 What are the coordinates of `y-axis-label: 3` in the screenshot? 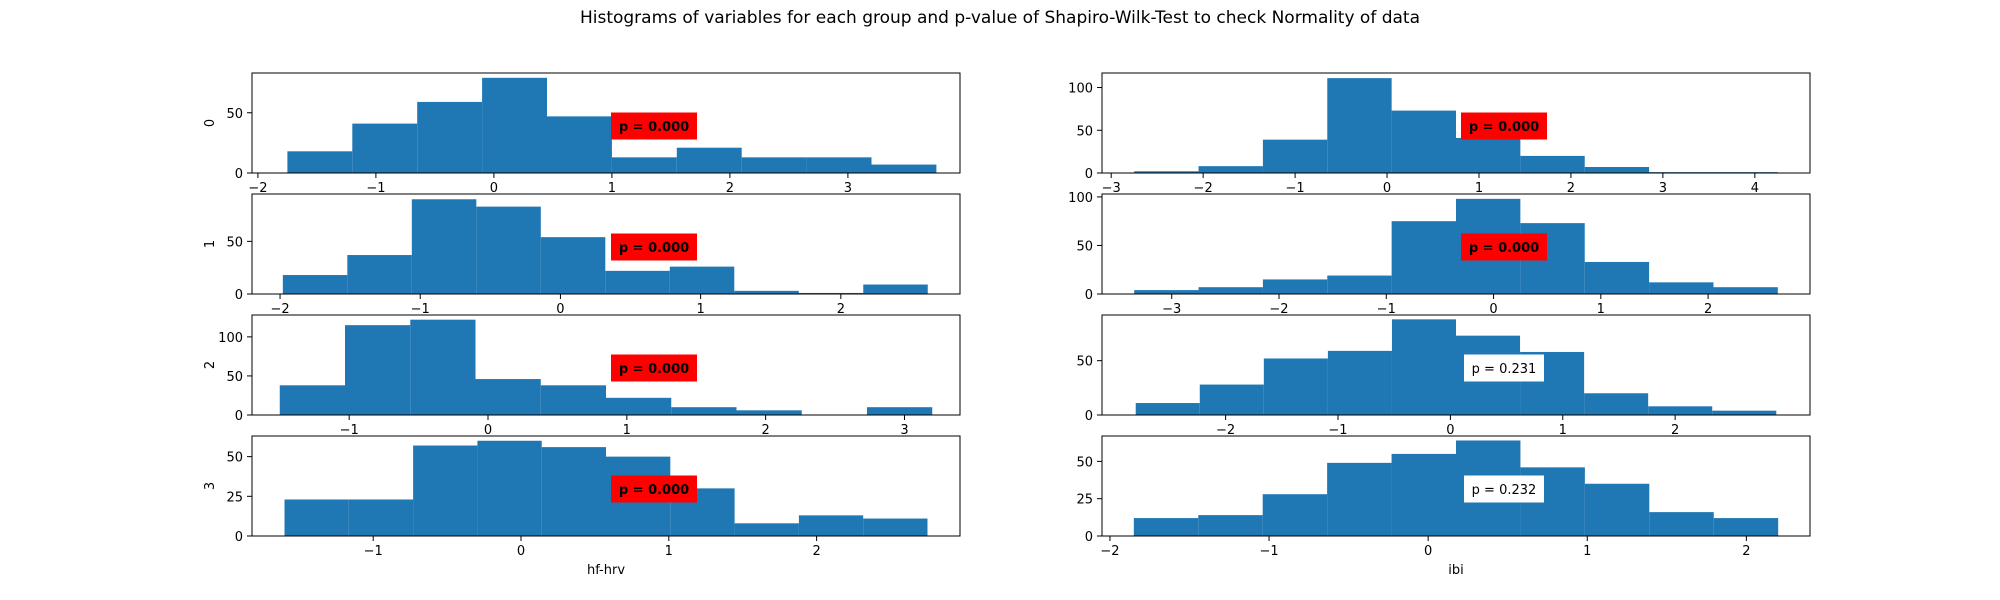 It's located at (210, 486).